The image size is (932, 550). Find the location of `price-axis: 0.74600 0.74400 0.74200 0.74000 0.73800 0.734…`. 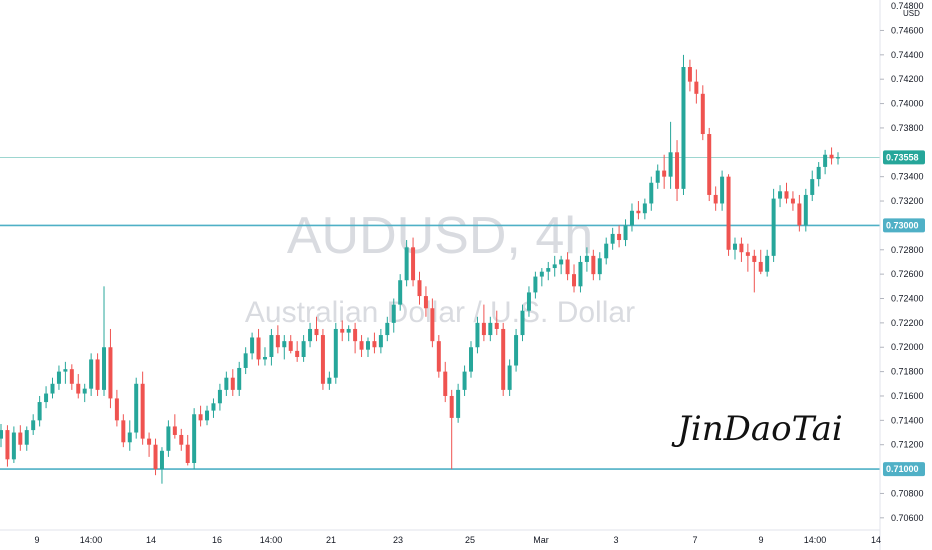

price-axis: 0.74600 0.74400 0.74200 0.74000 0.73800 0.734… is located at coordinates (901, 275).